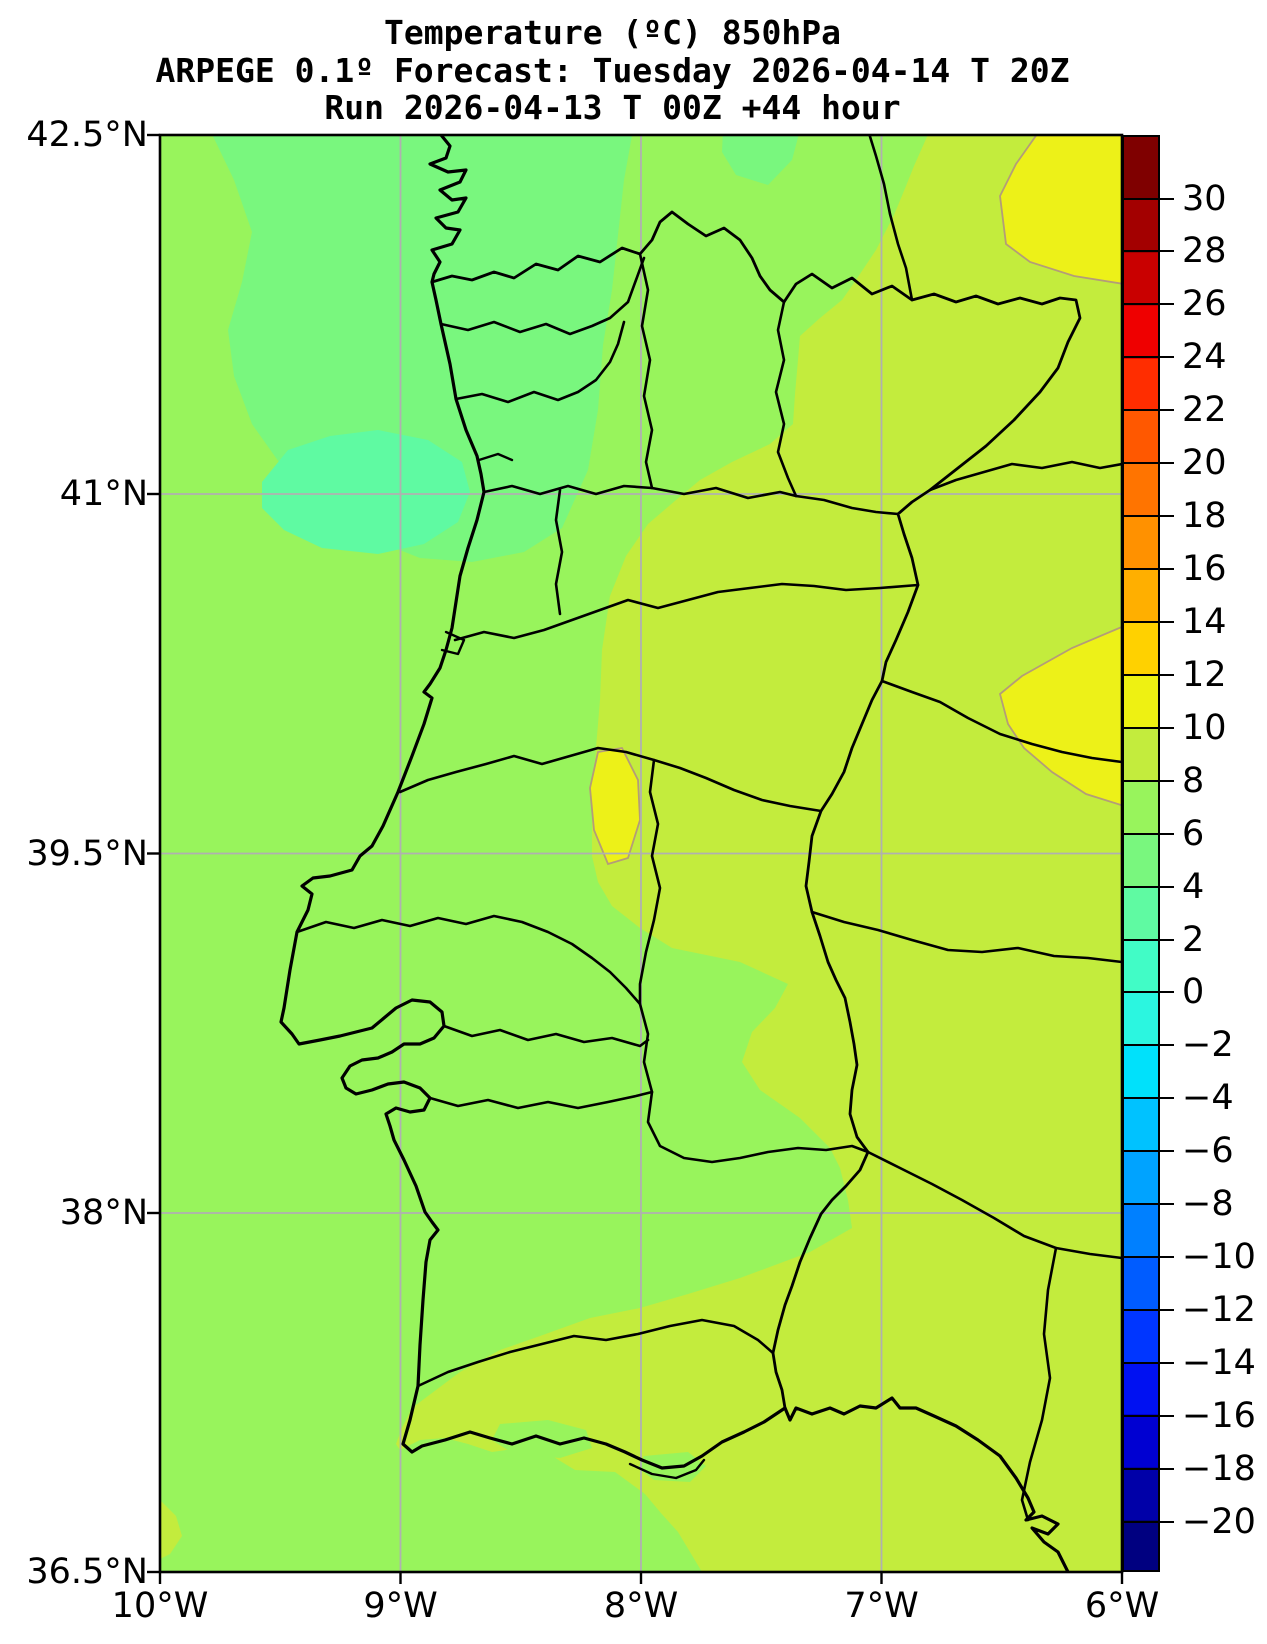 This screenshot has height=1644, width=1267. I want to click on colorbar-tick-label: −16, so click(1219, 1415).